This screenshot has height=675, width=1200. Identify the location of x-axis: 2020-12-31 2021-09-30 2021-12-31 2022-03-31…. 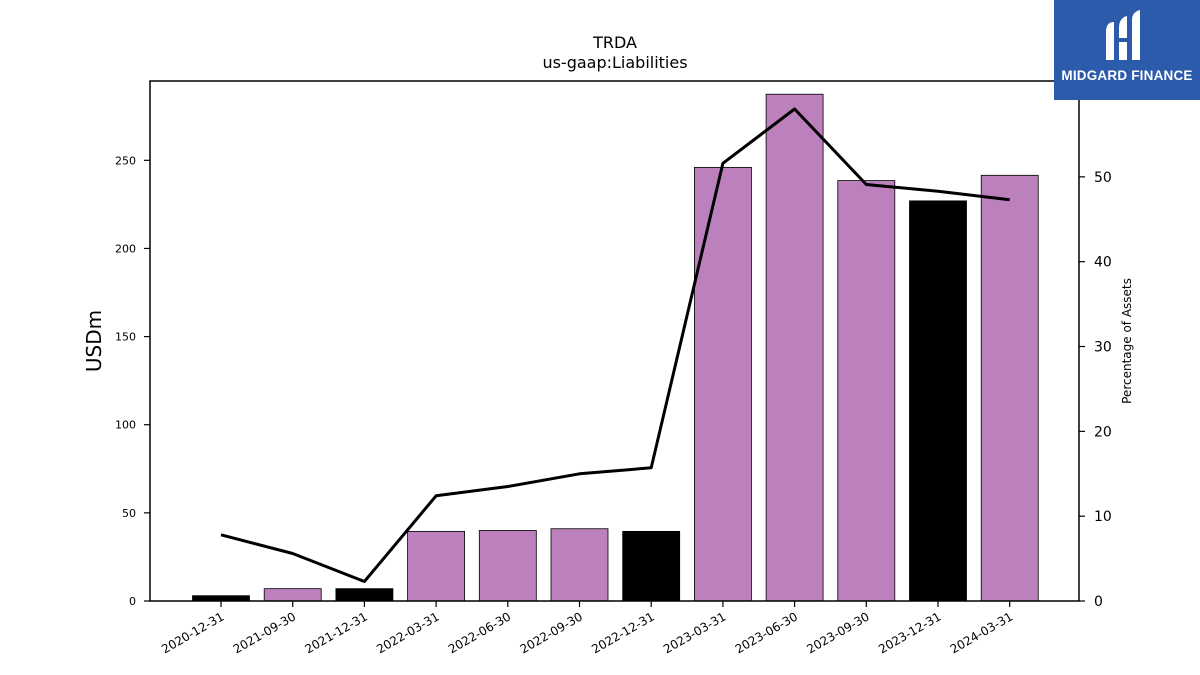
(587, 628).